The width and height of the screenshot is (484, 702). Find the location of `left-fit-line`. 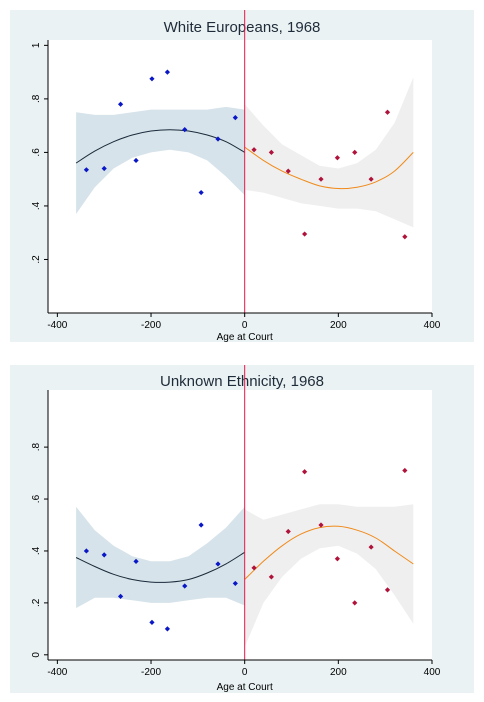

left-fit-line is located at coordinates (160, 567).